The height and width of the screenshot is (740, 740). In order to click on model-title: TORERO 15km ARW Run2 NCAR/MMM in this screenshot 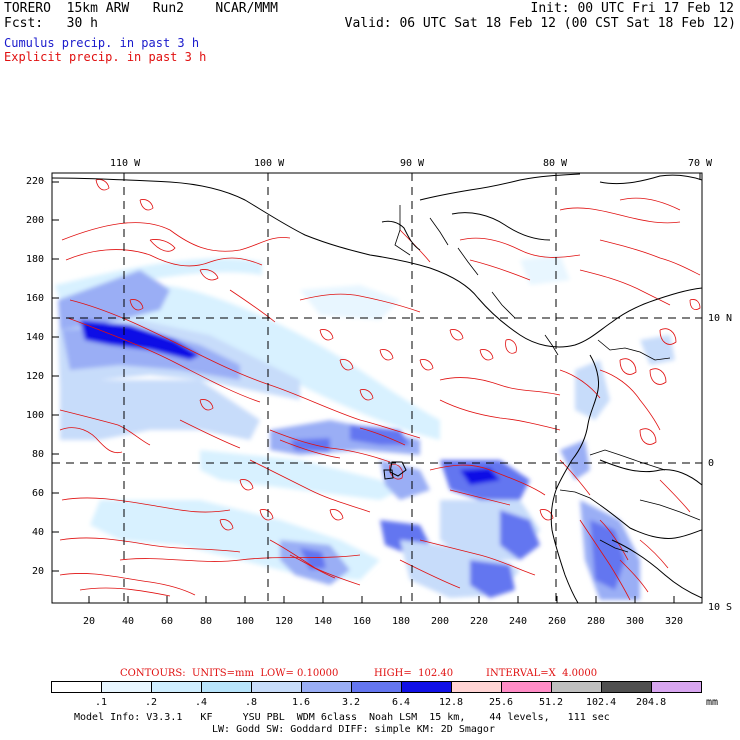, I will do `click(141, 8)`.